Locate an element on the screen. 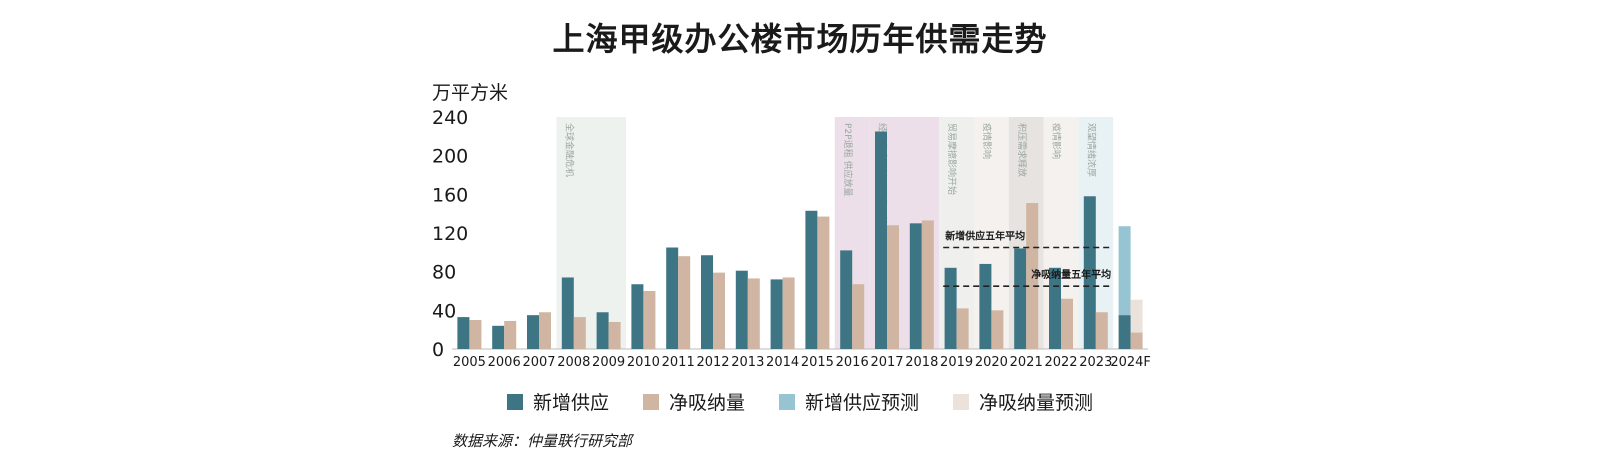  x-tick-label: 2013 is located at coordinates (747, 362).